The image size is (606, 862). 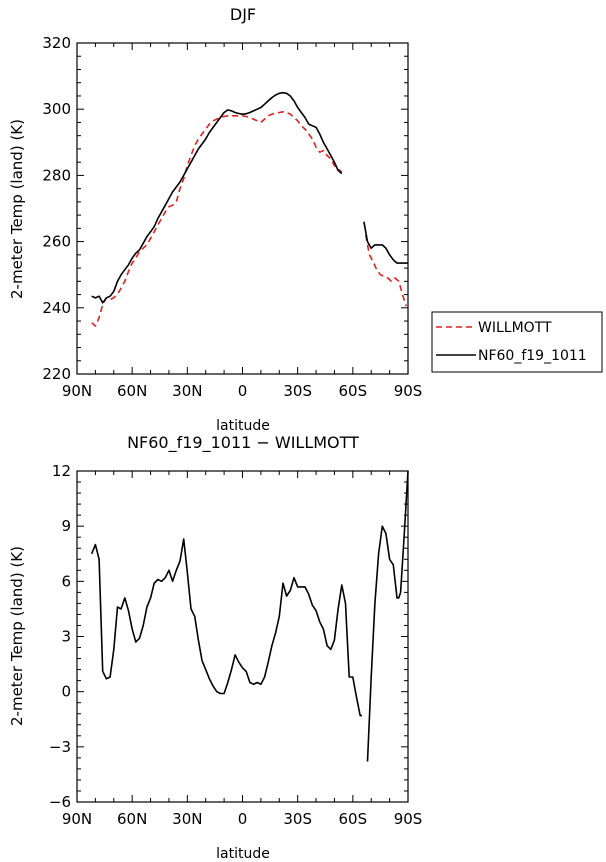 What do you see at coordinates (353, 819) in the screenshot?
I see `bottom-x-tick-label: 60S` at bounding box center [353, 819].